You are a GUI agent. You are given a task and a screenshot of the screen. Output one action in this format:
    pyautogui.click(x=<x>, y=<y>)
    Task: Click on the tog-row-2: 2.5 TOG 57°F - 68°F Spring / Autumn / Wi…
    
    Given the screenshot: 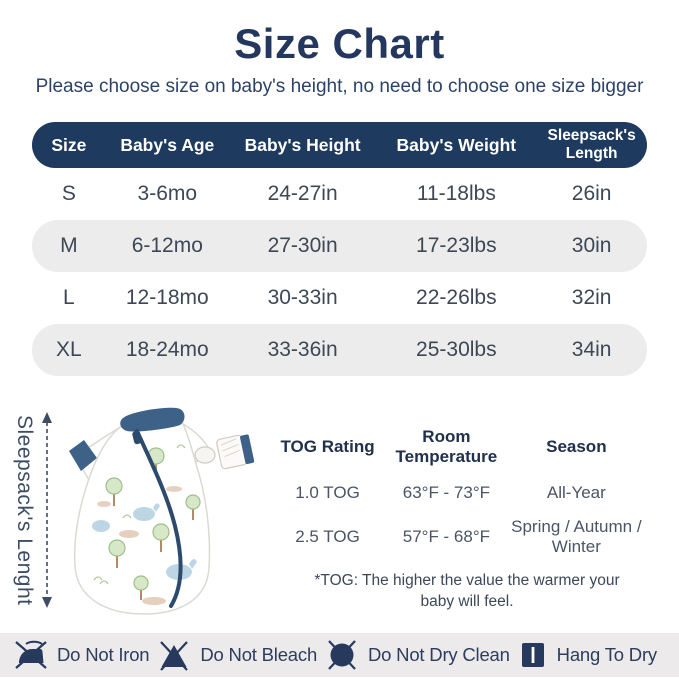 What is the action you would take?
    pyautogui.click(x=457, y=536)
    